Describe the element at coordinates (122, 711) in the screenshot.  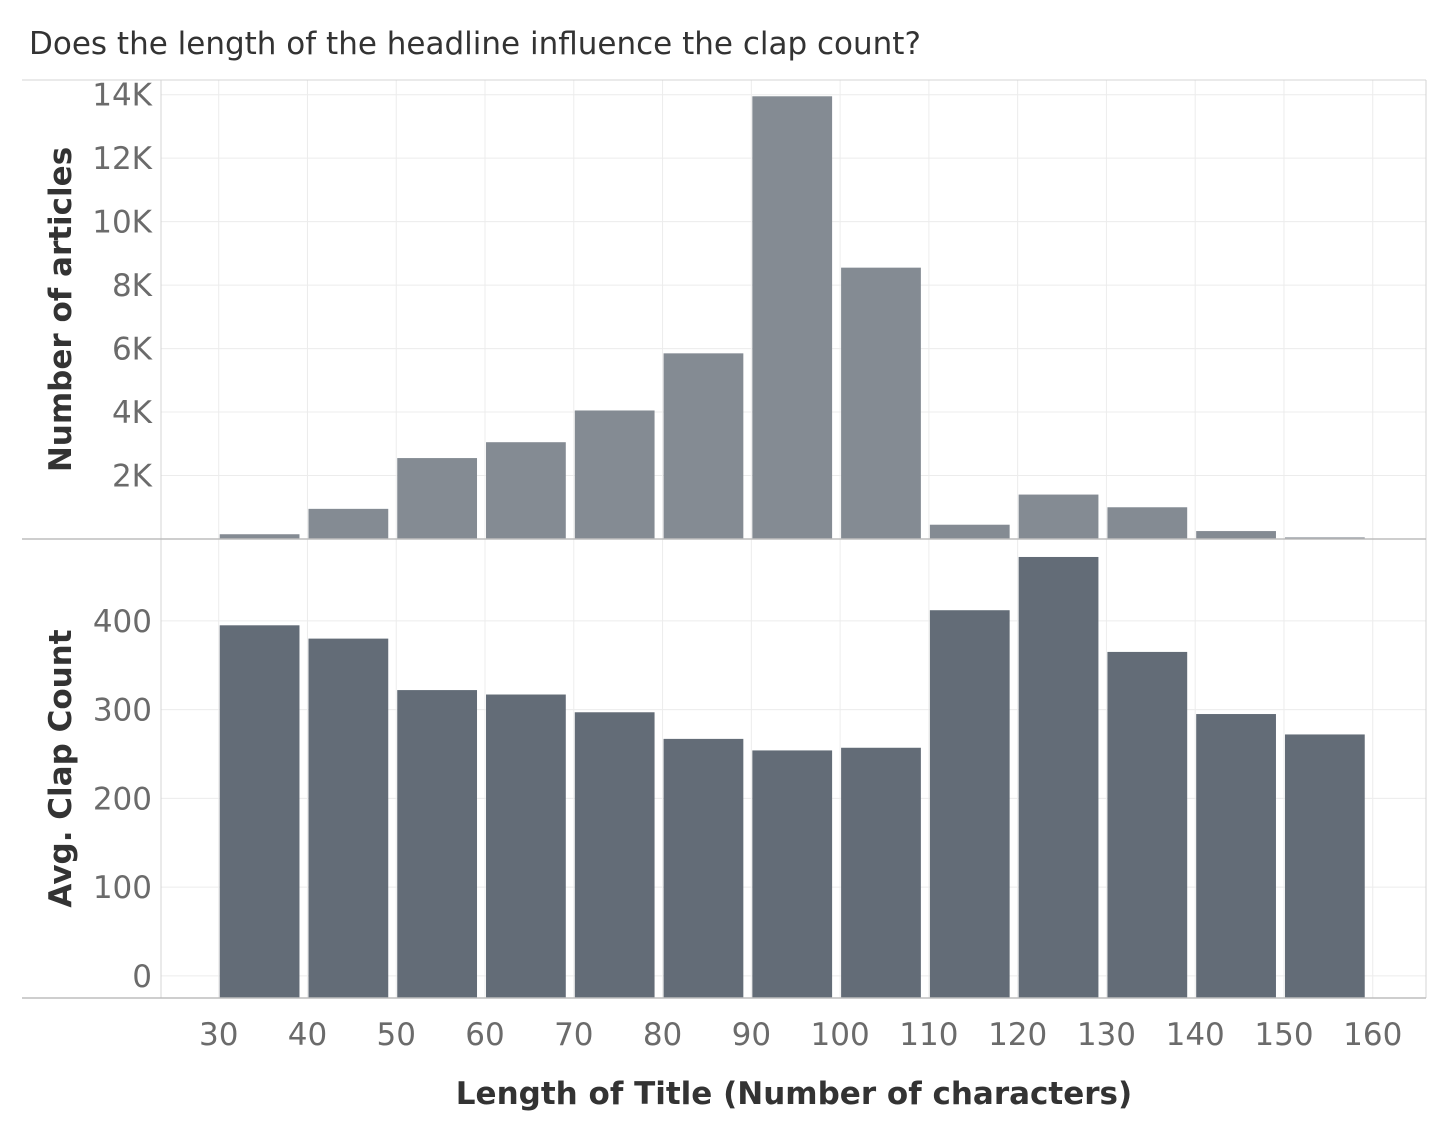
I see `bottom-y-tick-label: 300` at that location.